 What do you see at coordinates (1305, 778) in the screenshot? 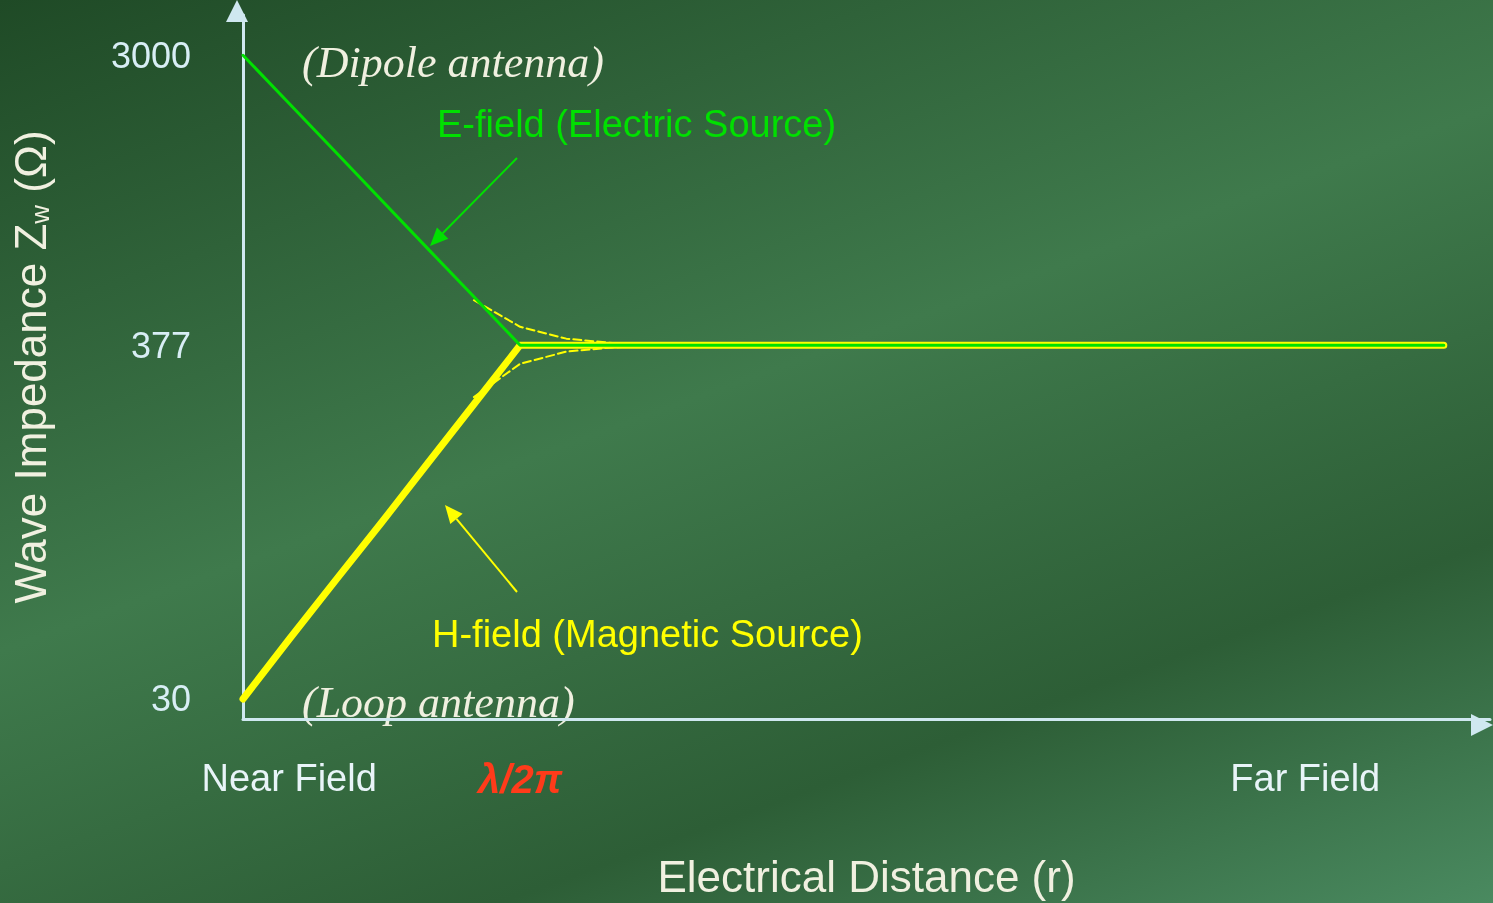
I see `x-tick-label: Far Field` at bounding box center [1305, 778].